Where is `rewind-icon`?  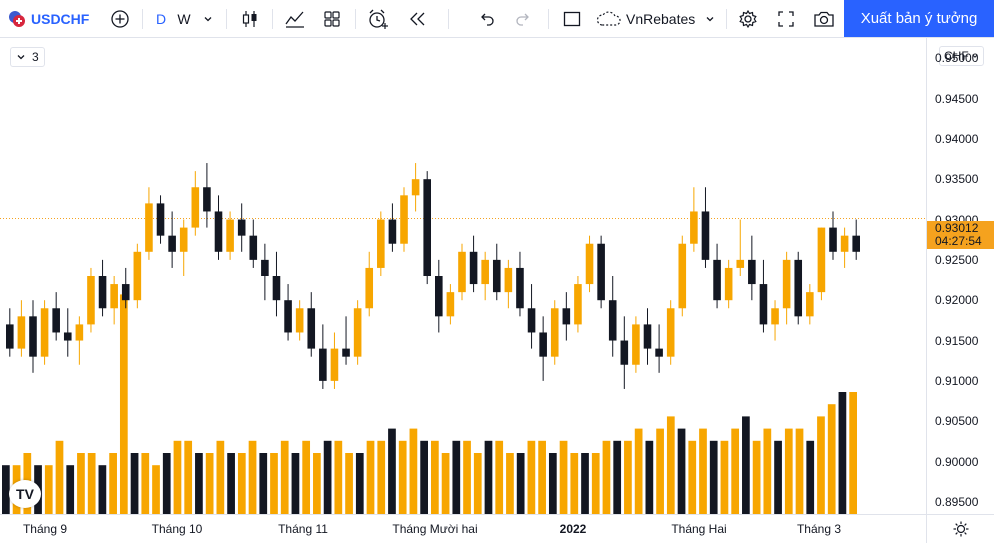
rewind-icon is located at coordinates (417, 18).